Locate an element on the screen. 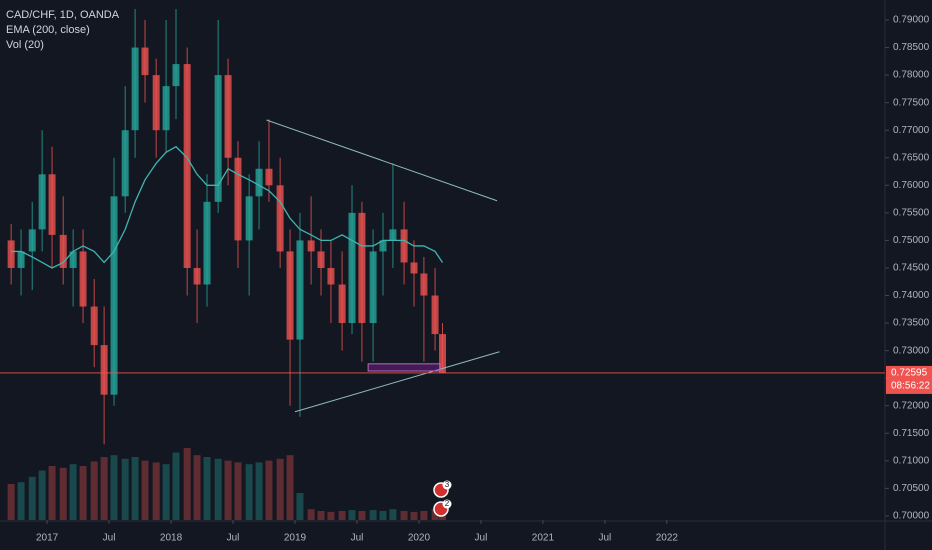 Image resolution: width=932 pixels, height=550 pixels. y-tick-label: 0.73500 is located at coordinates (911, 323).